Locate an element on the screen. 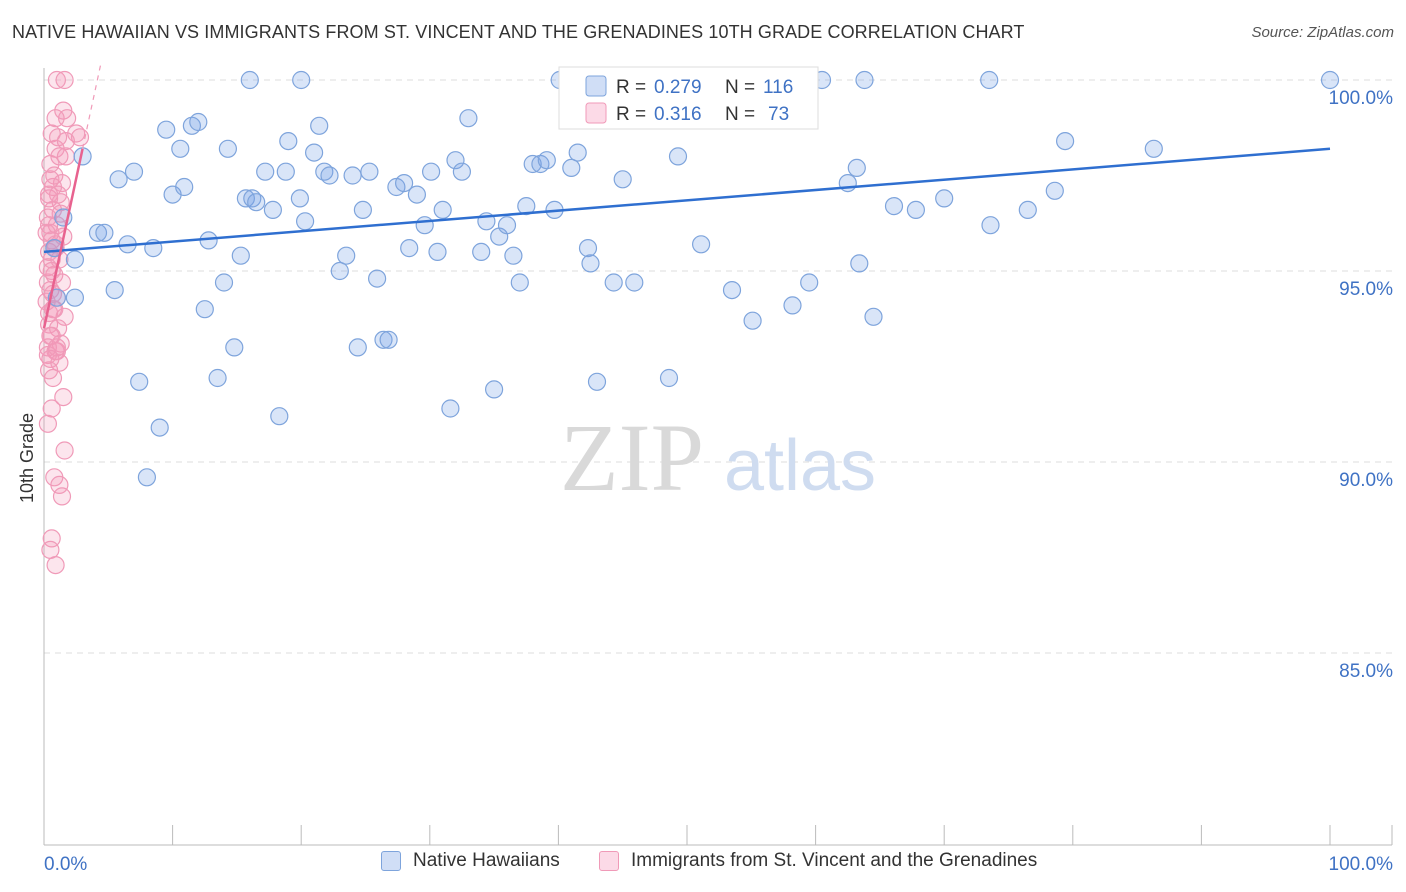 The image size is (1406, 892). y-tick-label: 95.0% is located at coordinates (1366, 289).